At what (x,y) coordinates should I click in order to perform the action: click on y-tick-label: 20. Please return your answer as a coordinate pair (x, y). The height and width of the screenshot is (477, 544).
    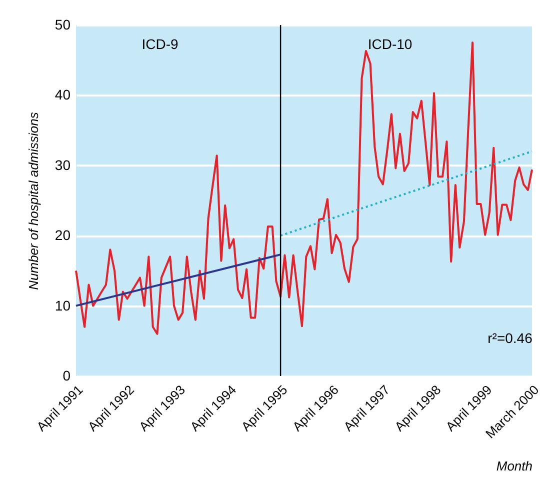
    Looking at the image, I should click on (62, 235).